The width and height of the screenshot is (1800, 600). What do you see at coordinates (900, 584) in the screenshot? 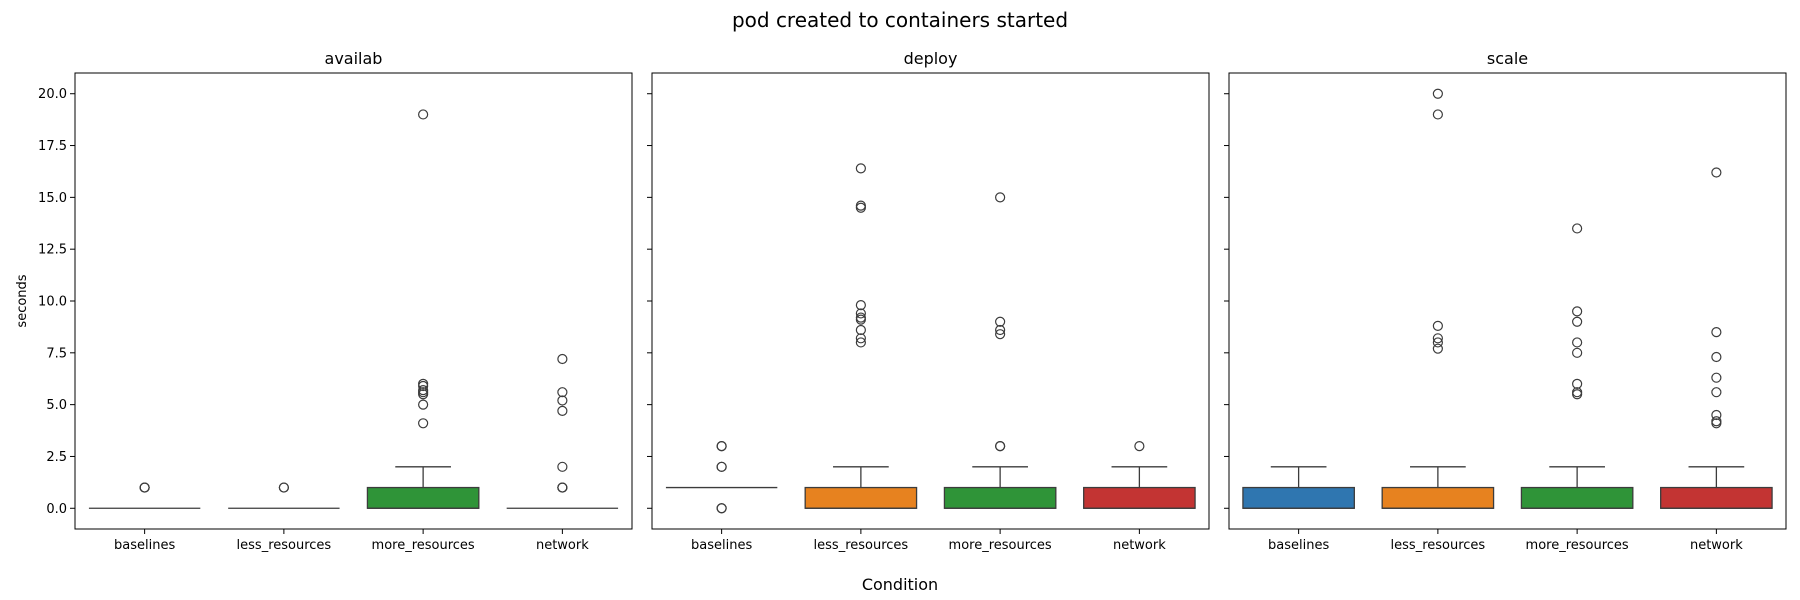
I see `x-axis-label: Condition` at bounding box center [900, 584].